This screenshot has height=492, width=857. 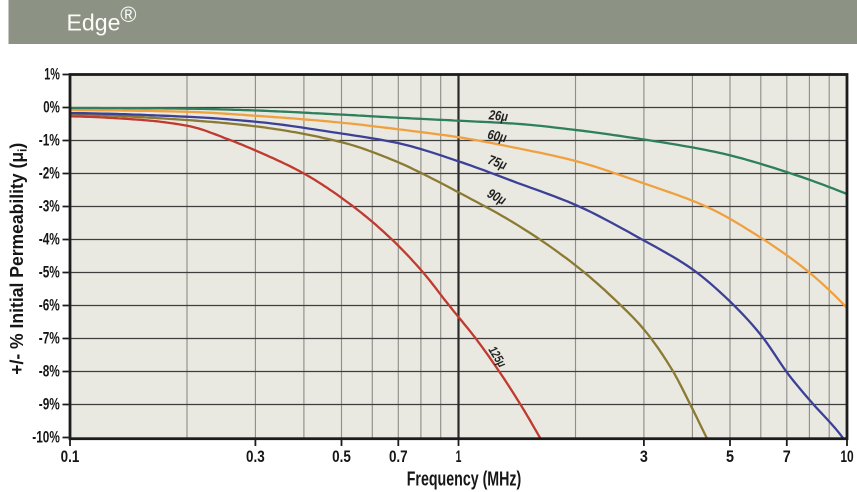 I want to click on svg-text: 7, so click(x=787, y=456).